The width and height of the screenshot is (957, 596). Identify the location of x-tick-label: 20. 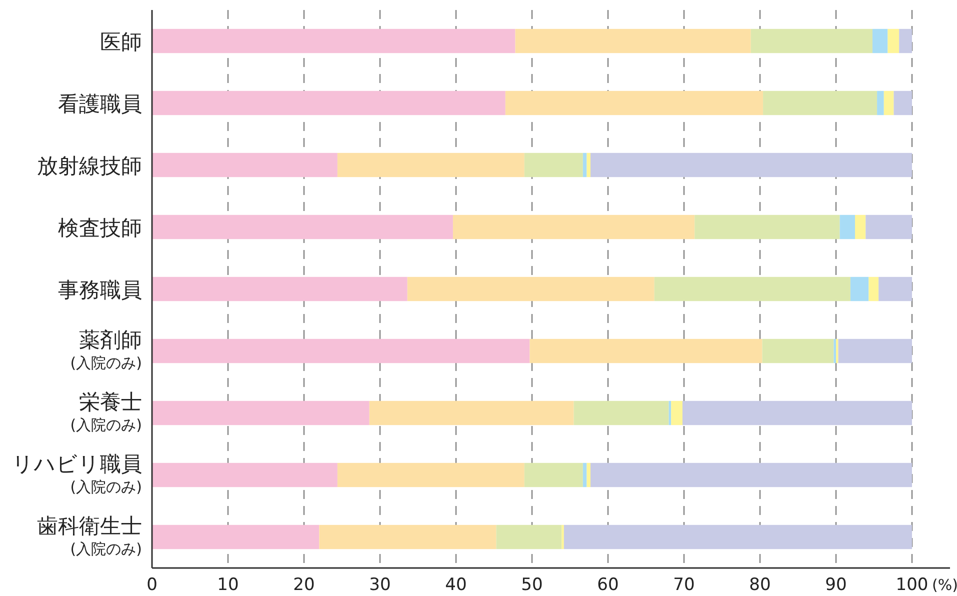
(304, 585).